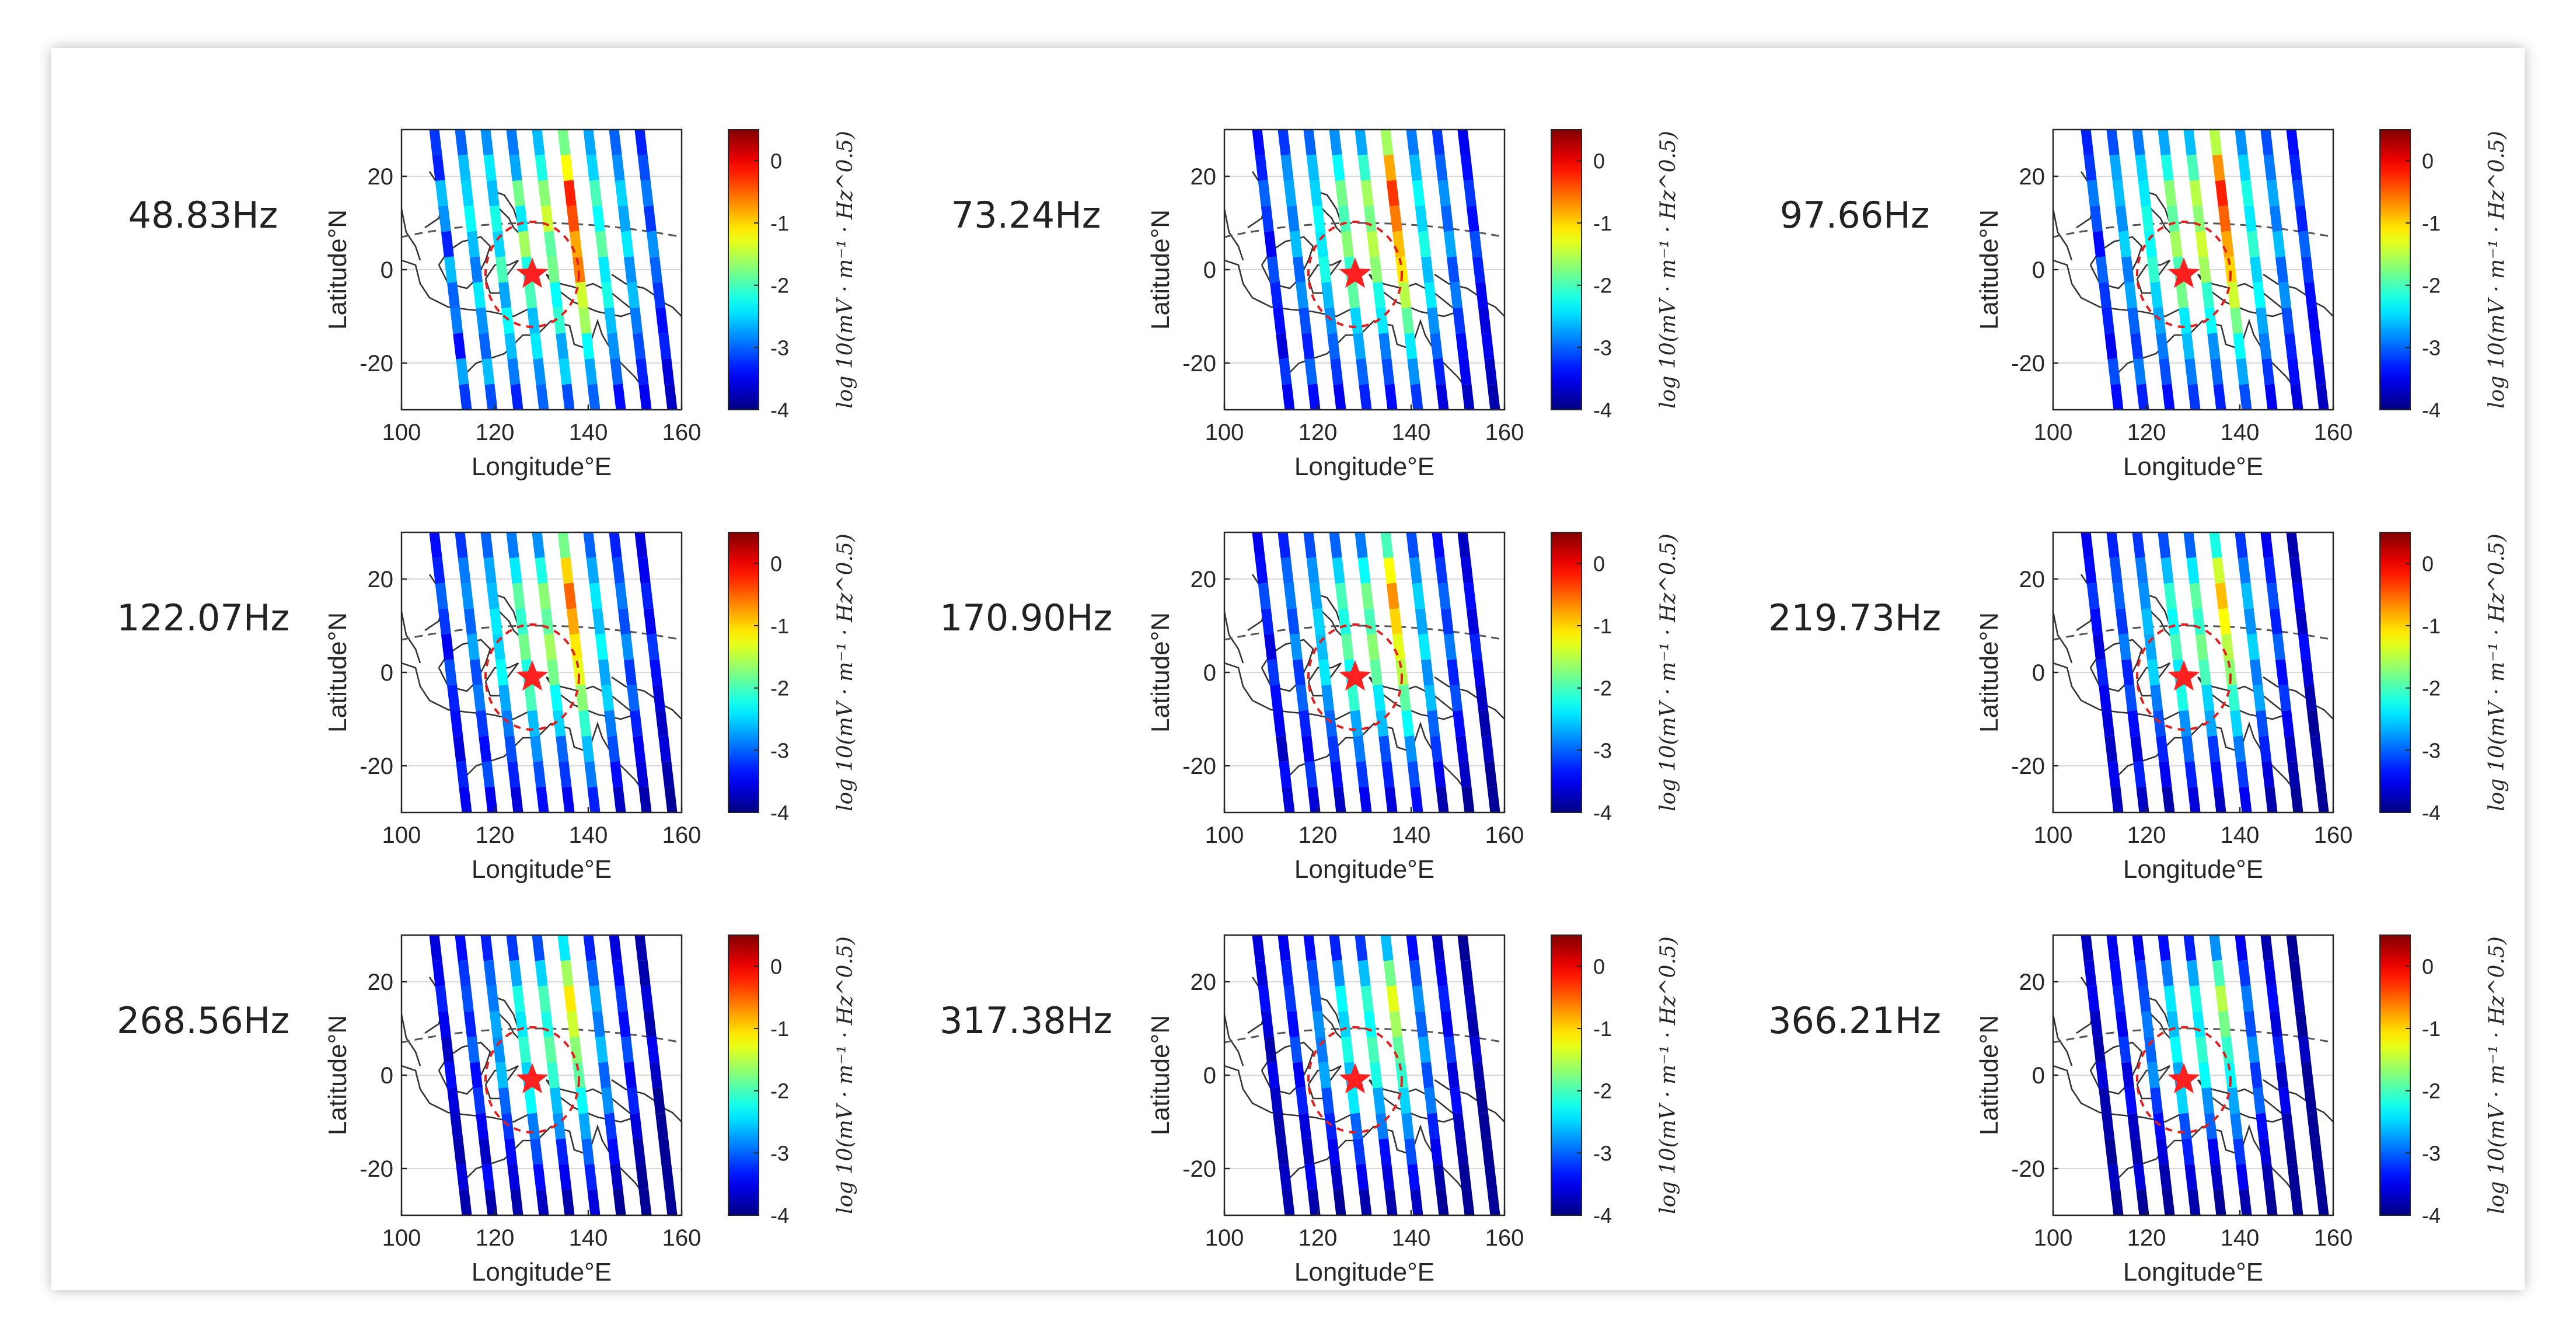 Image resolution: width=2576 pixels, height=1339 pixels. I want to click on dashed-line, so click(2193, 230).